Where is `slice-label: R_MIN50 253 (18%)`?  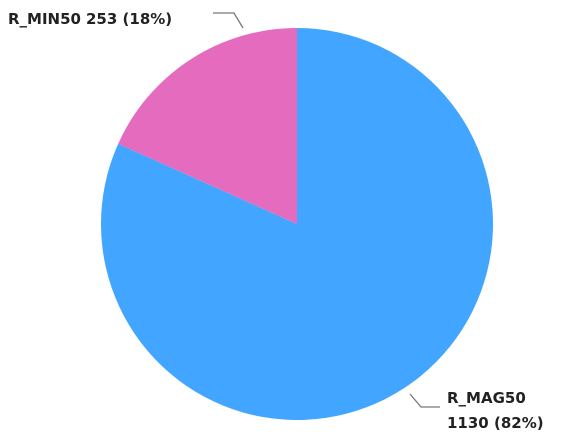 slice-label: R_MIN50 253 (18%) is located at coordinates (90, 19).